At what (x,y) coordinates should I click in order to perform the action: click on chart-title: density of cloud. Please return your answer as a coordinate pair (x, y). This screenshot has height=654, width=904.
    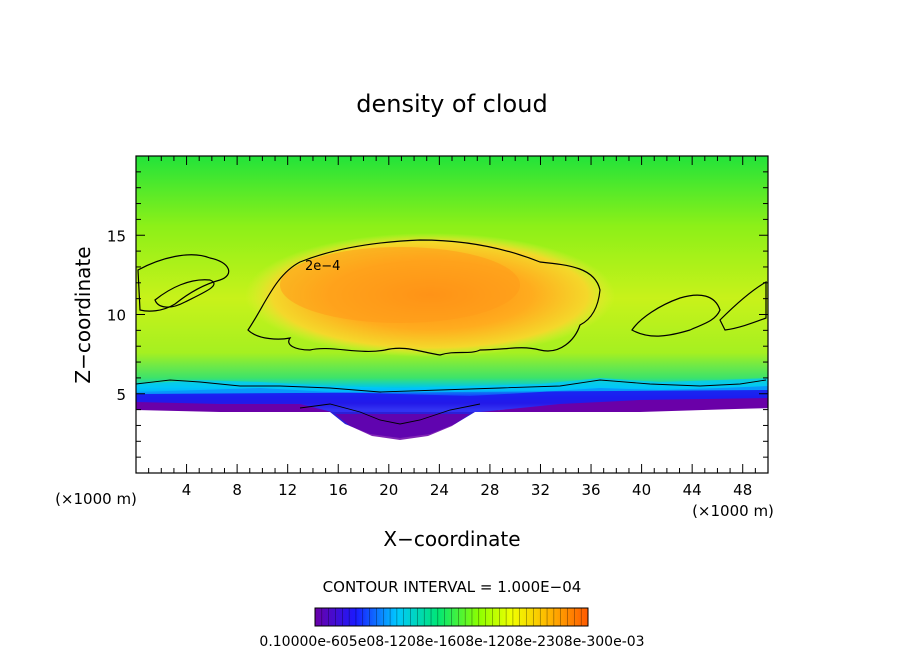
    Looking at the image, I should click on (451, 104).